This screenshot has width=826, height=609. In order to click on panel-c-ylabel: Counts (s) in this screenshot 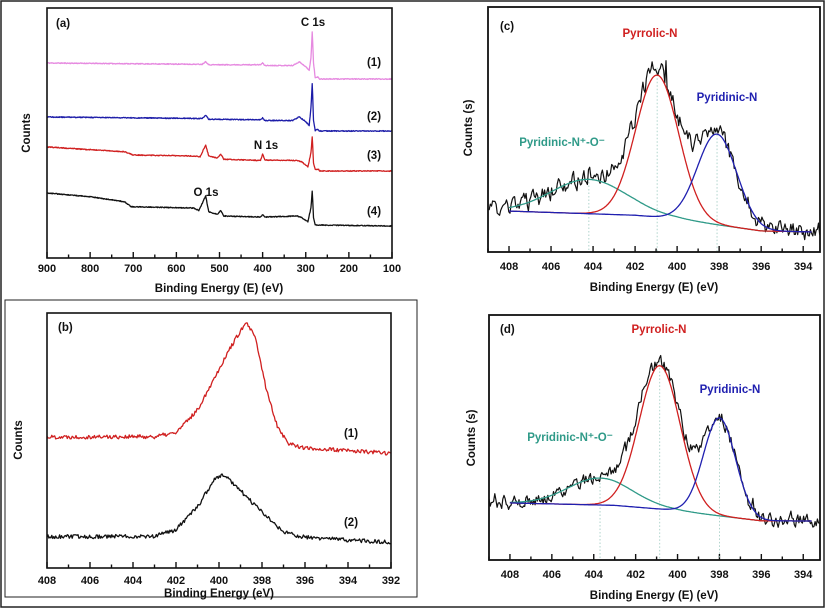, I will do `click(469, 127)`.